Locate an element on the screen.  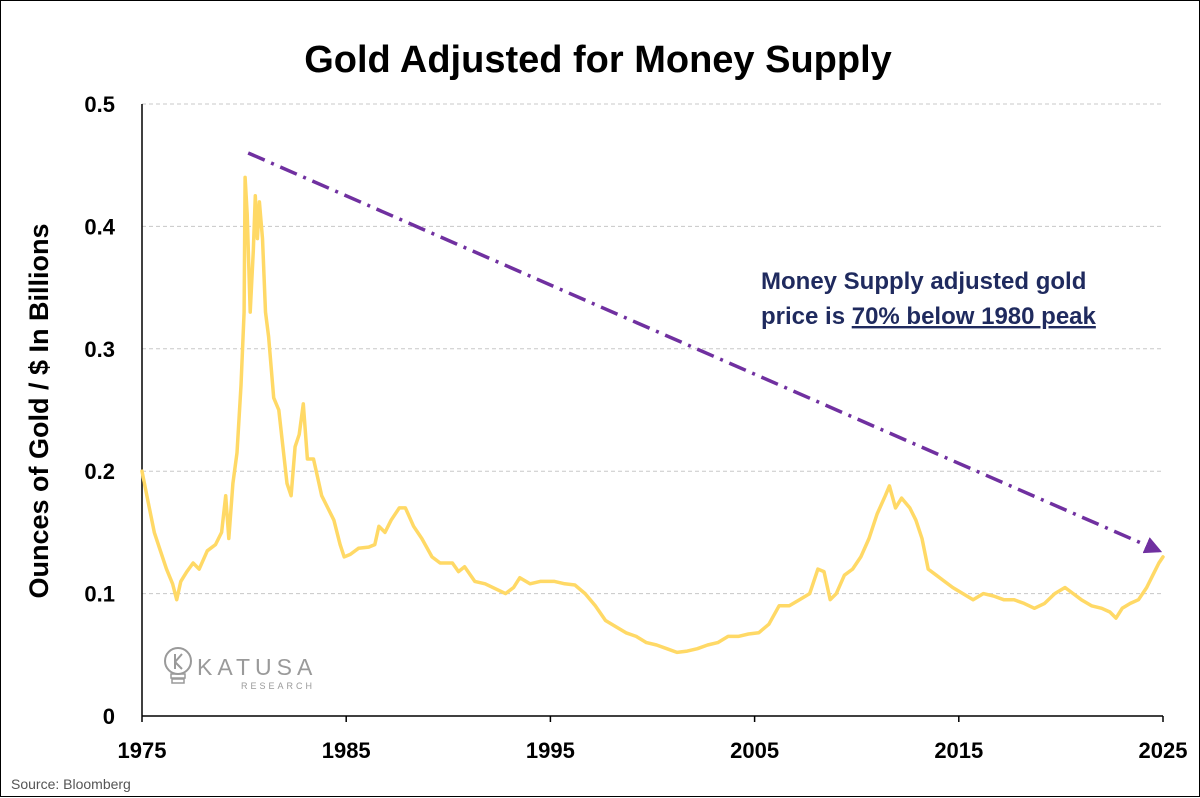
annotation-line-2: price is 70% below 1980 peak is located at coordinates (929, 316).